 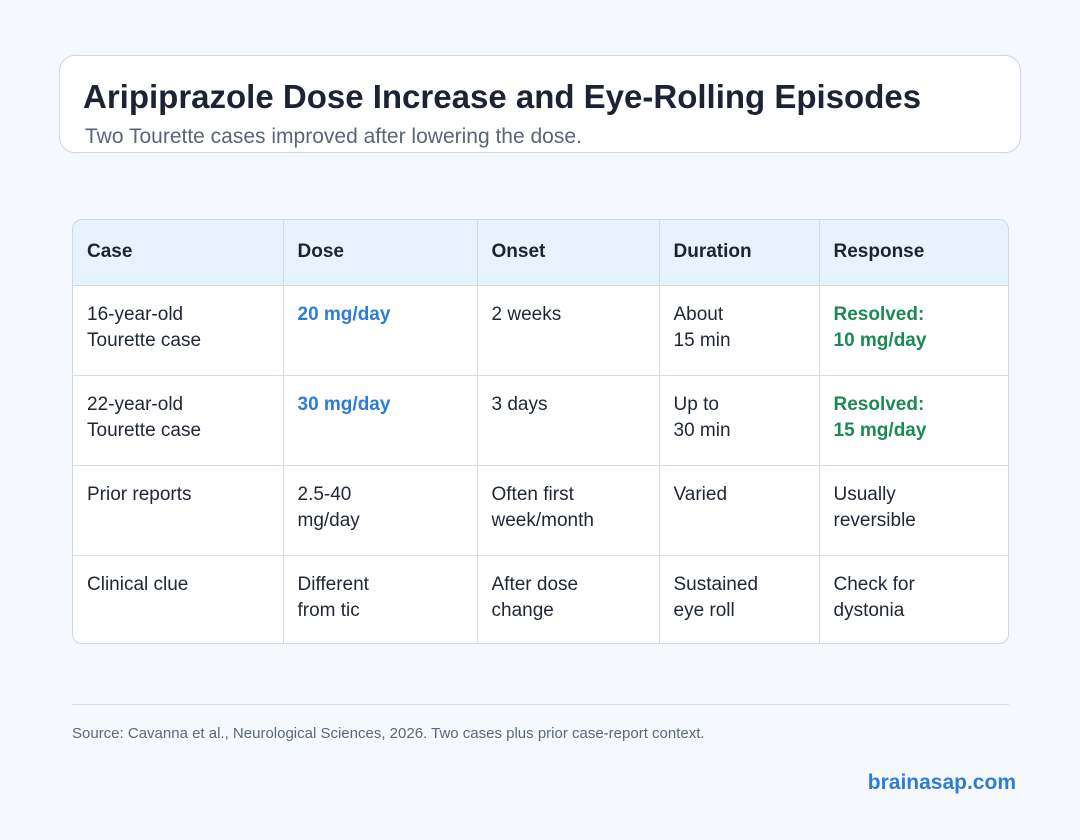 I want to click on response-text: Usually reversible, so click(x=874, y=507).